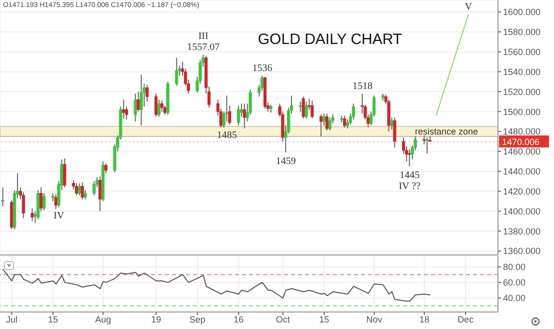 The image size is (554, 329). What do you see at coordinates (522, 251) in the screenshot?
I see `y-tick-label: 1360.000` at bounding box center [522, 251].